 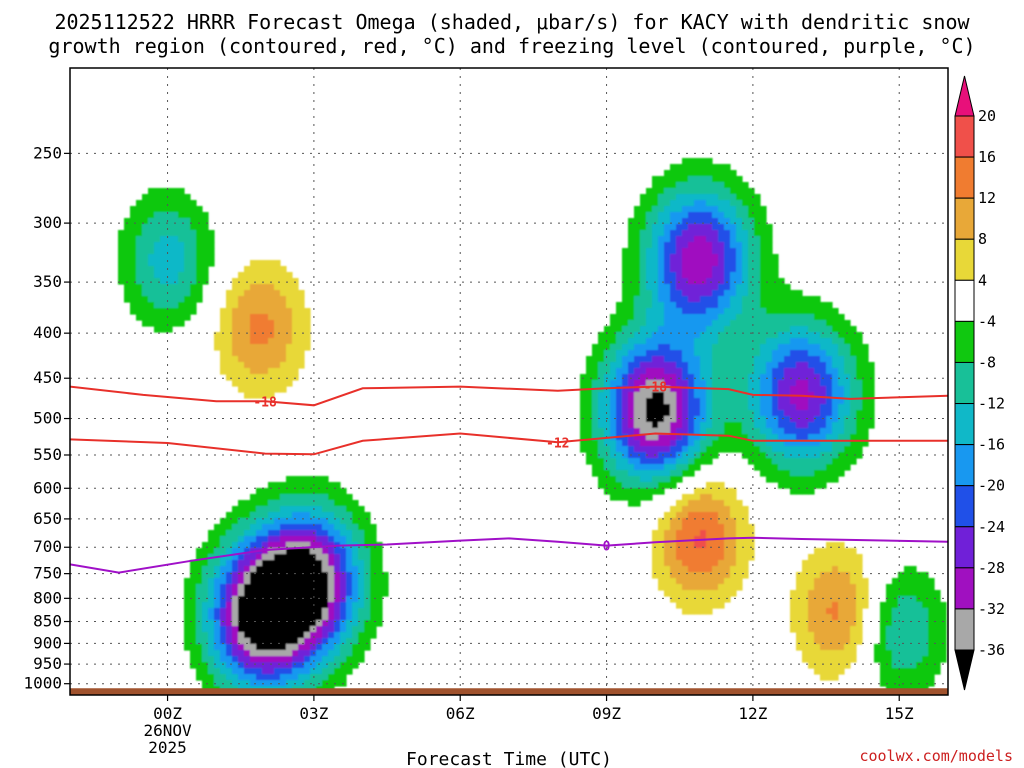 I want to click on y-tick-label: 250, so click(x=47, y=152).